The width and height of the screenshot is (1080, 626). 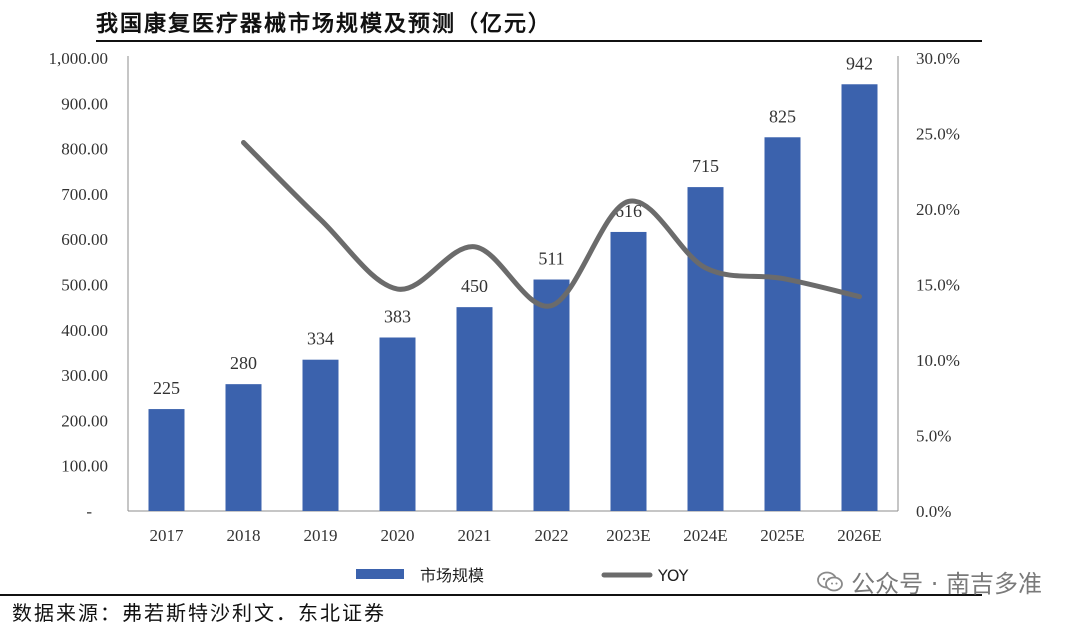 What do you see at coordinates (167, 535) in the screenshot?
I see `x-tick-label: 2017` at bounding box center [167, 535].